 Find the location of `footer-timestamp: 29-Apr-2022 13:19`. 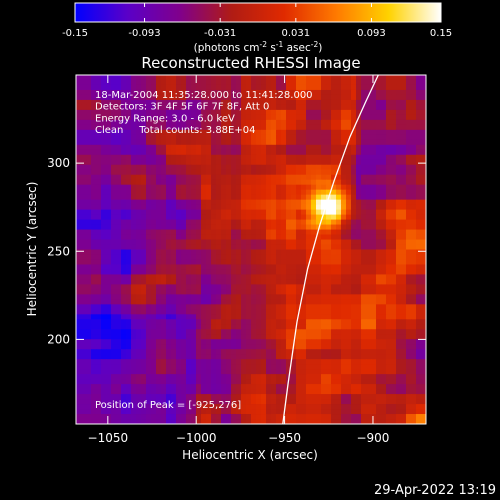

footer-timestamp: 29-Apr-2022 13:19 is located at coordinates (435, 490).